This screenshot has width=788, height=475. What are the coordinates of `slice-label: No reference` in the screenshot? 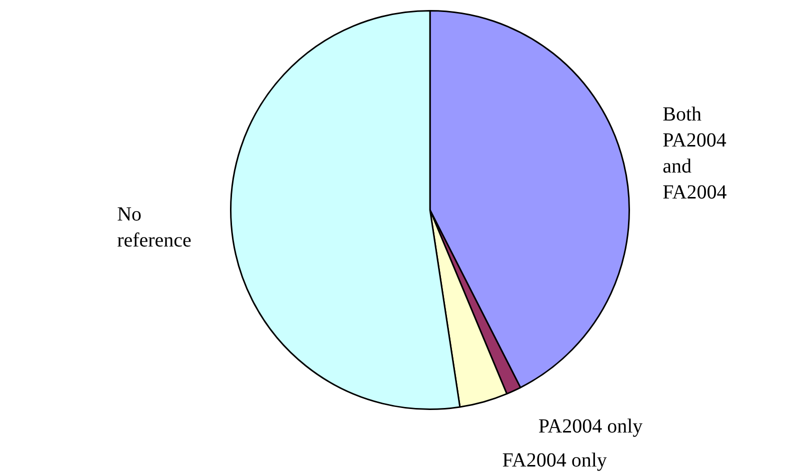 It's located at (154, 227).